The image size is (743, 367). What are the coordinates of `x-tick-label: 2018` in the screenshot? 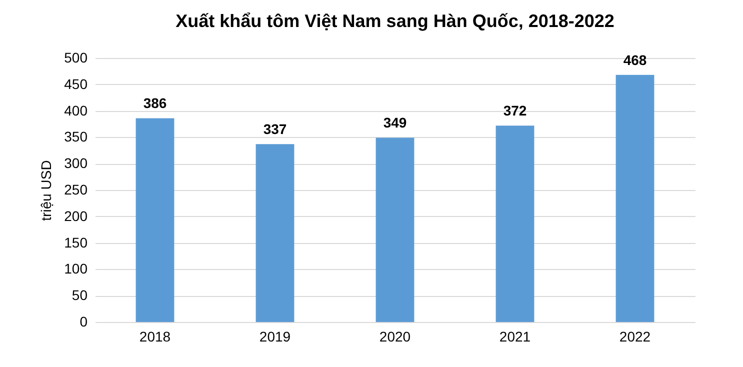 It's located at (155, 336).